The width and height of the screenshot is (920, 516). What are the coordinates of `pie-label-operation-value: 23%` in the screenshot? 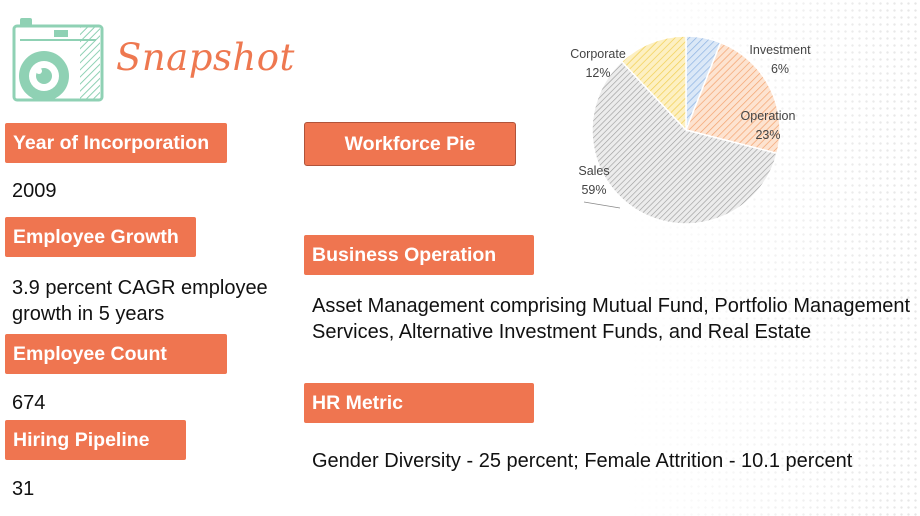 It's located at (767, 135).